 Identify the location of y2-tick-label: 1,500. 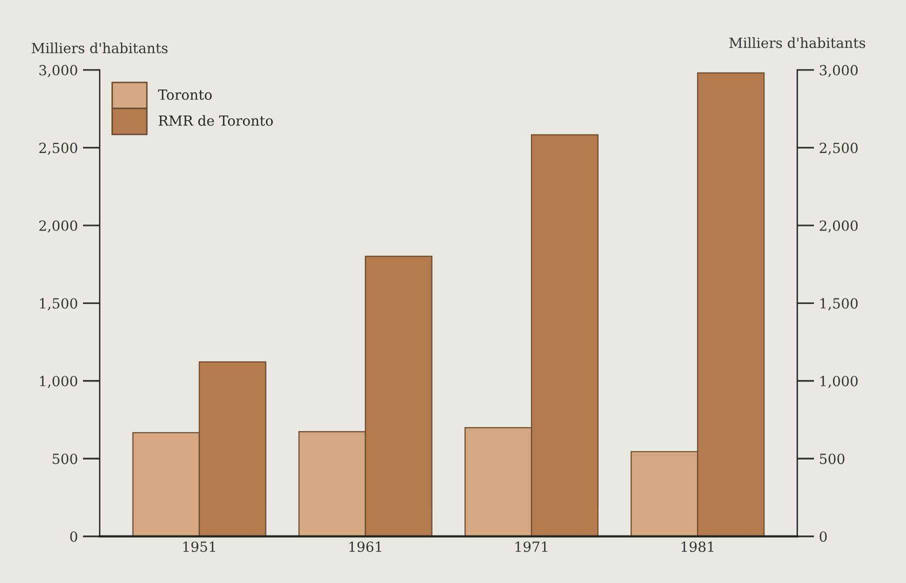
(839, 304).